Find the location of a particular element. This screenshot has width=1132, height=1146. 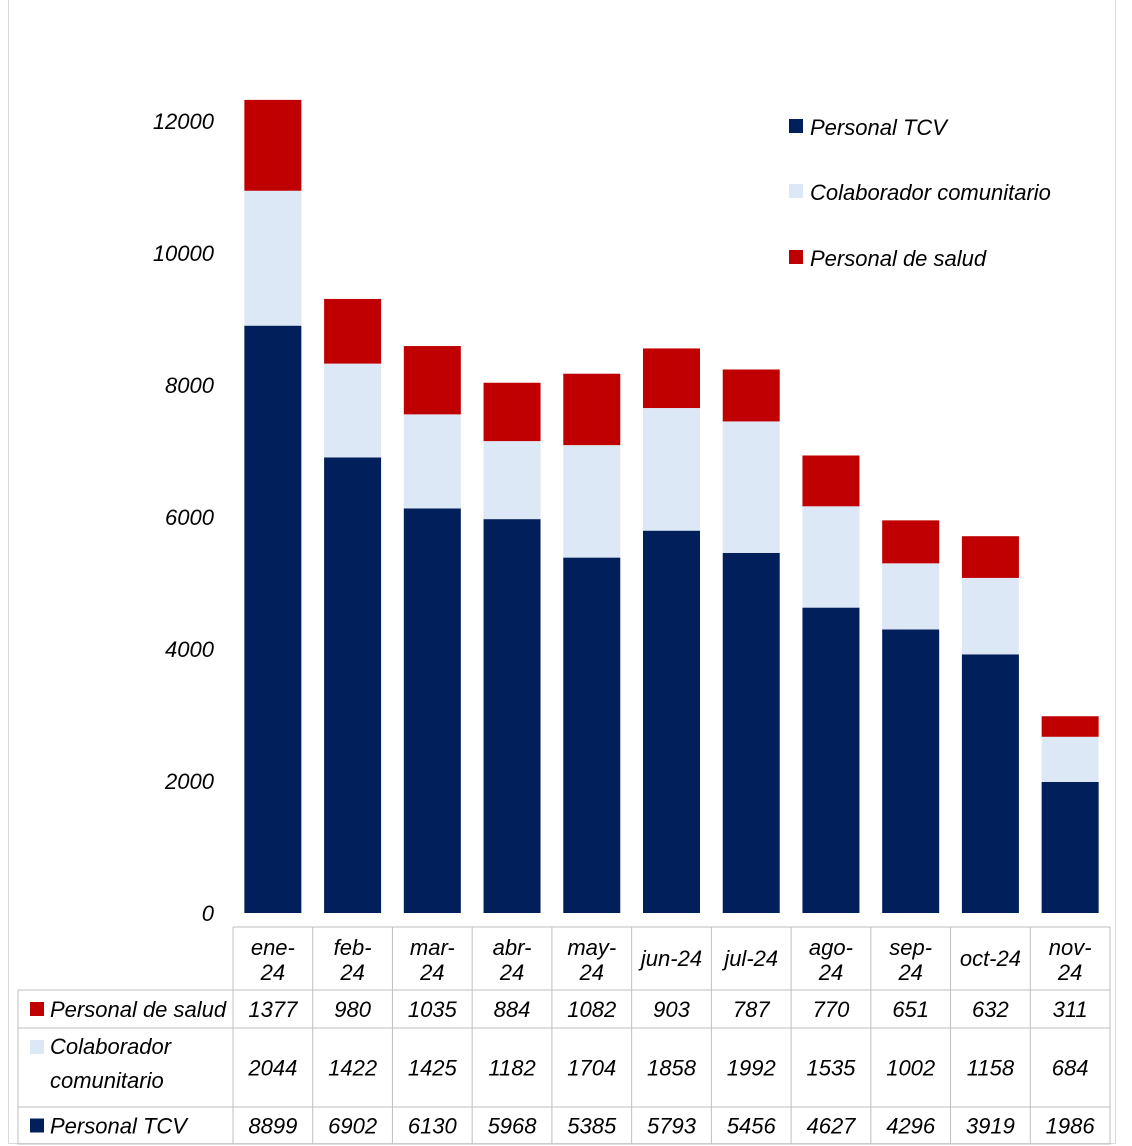

table-value: 632 is located at coordinates (990, 1009).